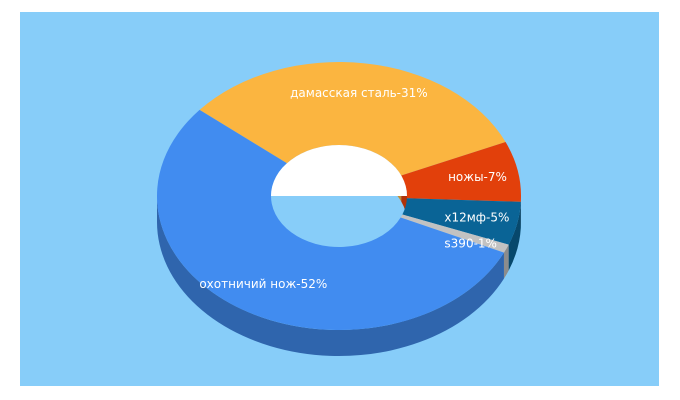  Describe the element at coordinates (514, 236) in the screenshot. I see `slice-side-х12мф` at that location.